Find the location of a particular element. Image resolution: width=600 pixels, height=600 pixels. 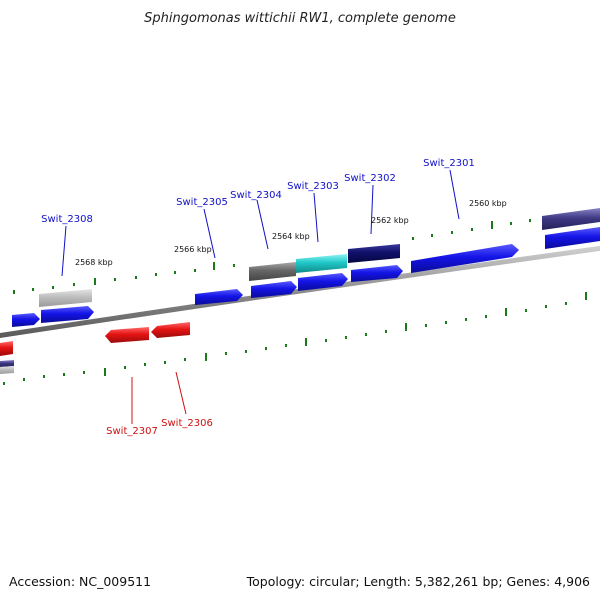

kbp-label-2568: 2568 kbp is located at coordinates (94, 262).